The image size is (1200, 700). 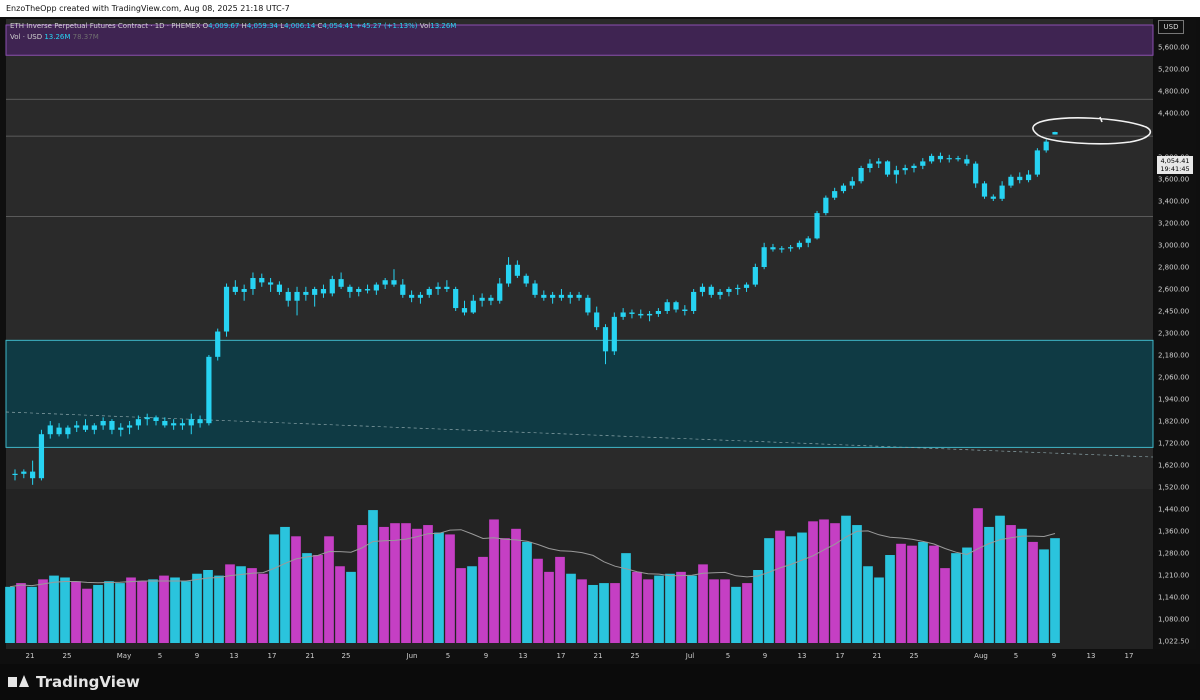 What do you see at coordinates (88, 682) in the screenshot?
I see `tradingview-name: TradingView` at bounding box center [88, 682].